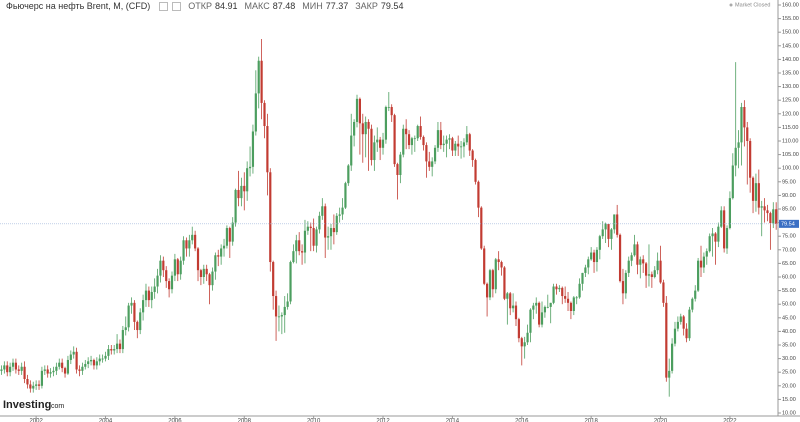 Image resolution: width=800 pixels, height=422 pixels. Describe the element at coordinates (789, 305) in the screenshot. I see `y-tick-label: 50.00` at that location.